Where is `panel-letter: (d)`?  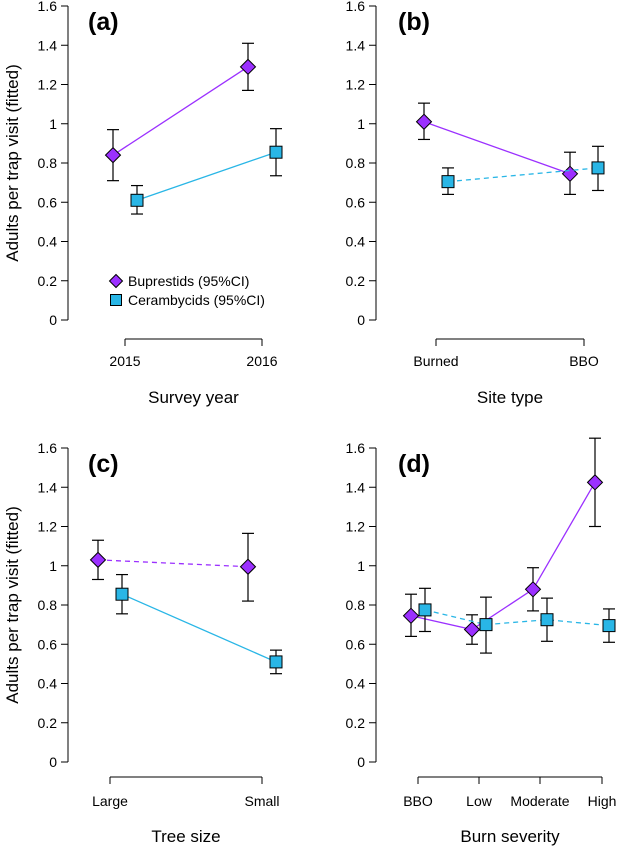 panel-letter: (d) is located at coordinates (414, 464).